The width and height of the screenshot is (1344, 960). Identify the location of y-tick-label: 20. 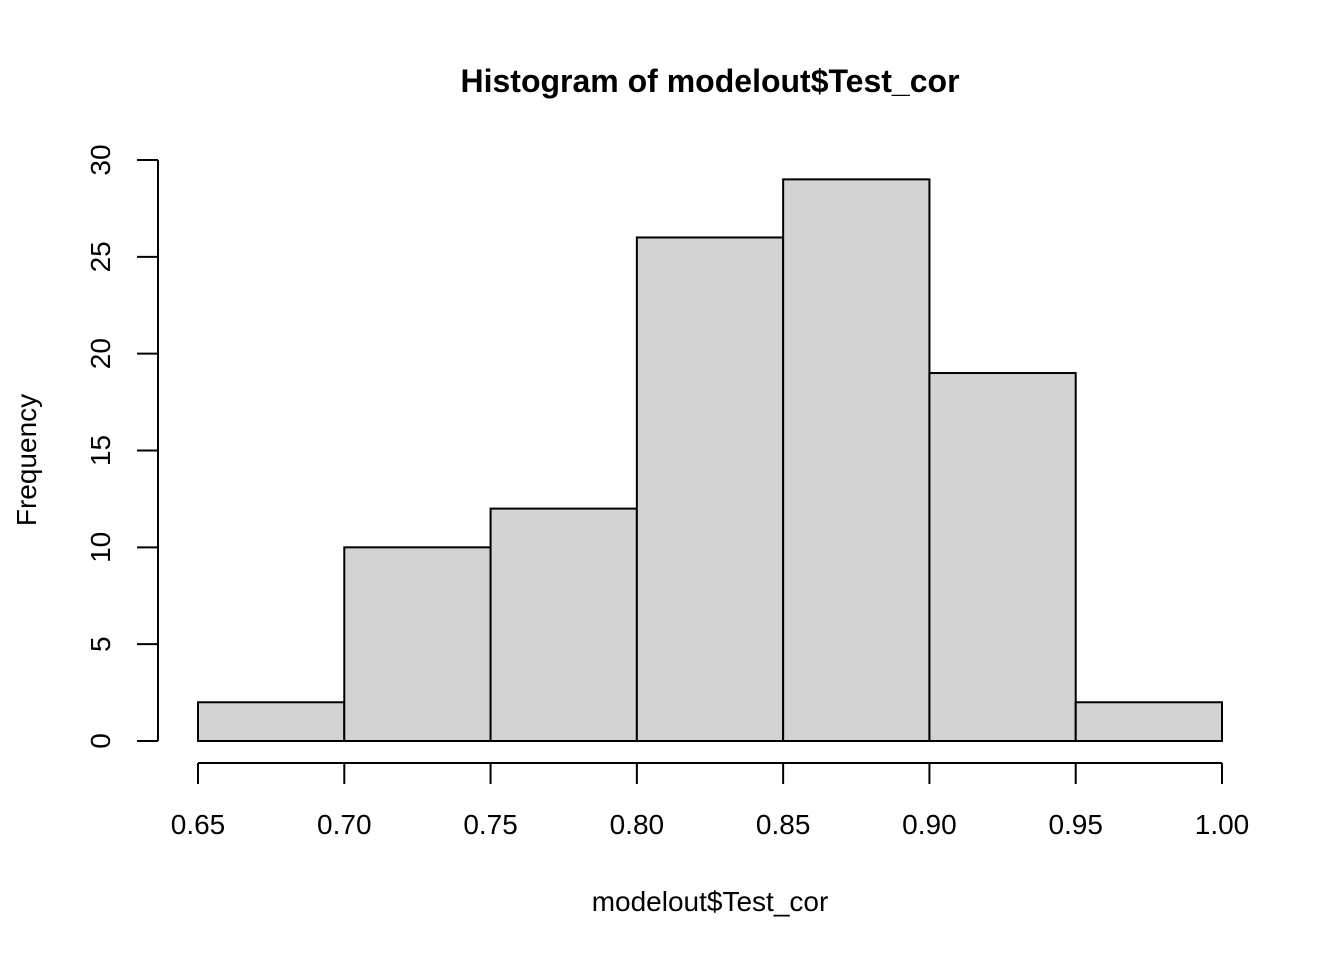
(100, 353).